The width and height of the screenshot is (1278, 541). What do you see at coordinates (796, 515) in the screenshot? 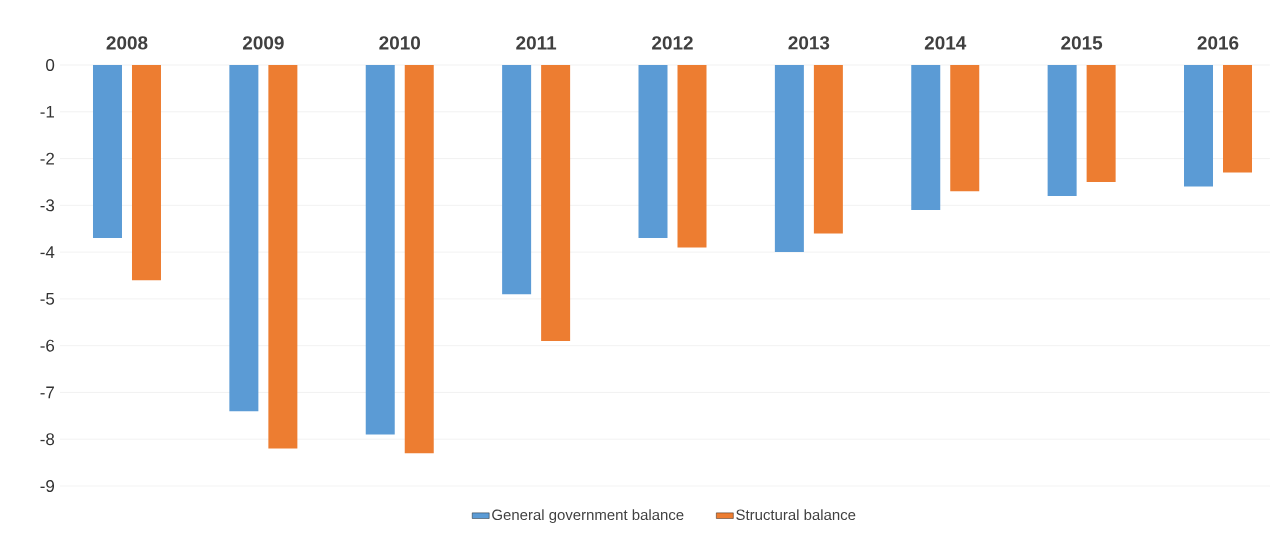
I see `legend-label: Structural balance` at bounding box center [796, 515].